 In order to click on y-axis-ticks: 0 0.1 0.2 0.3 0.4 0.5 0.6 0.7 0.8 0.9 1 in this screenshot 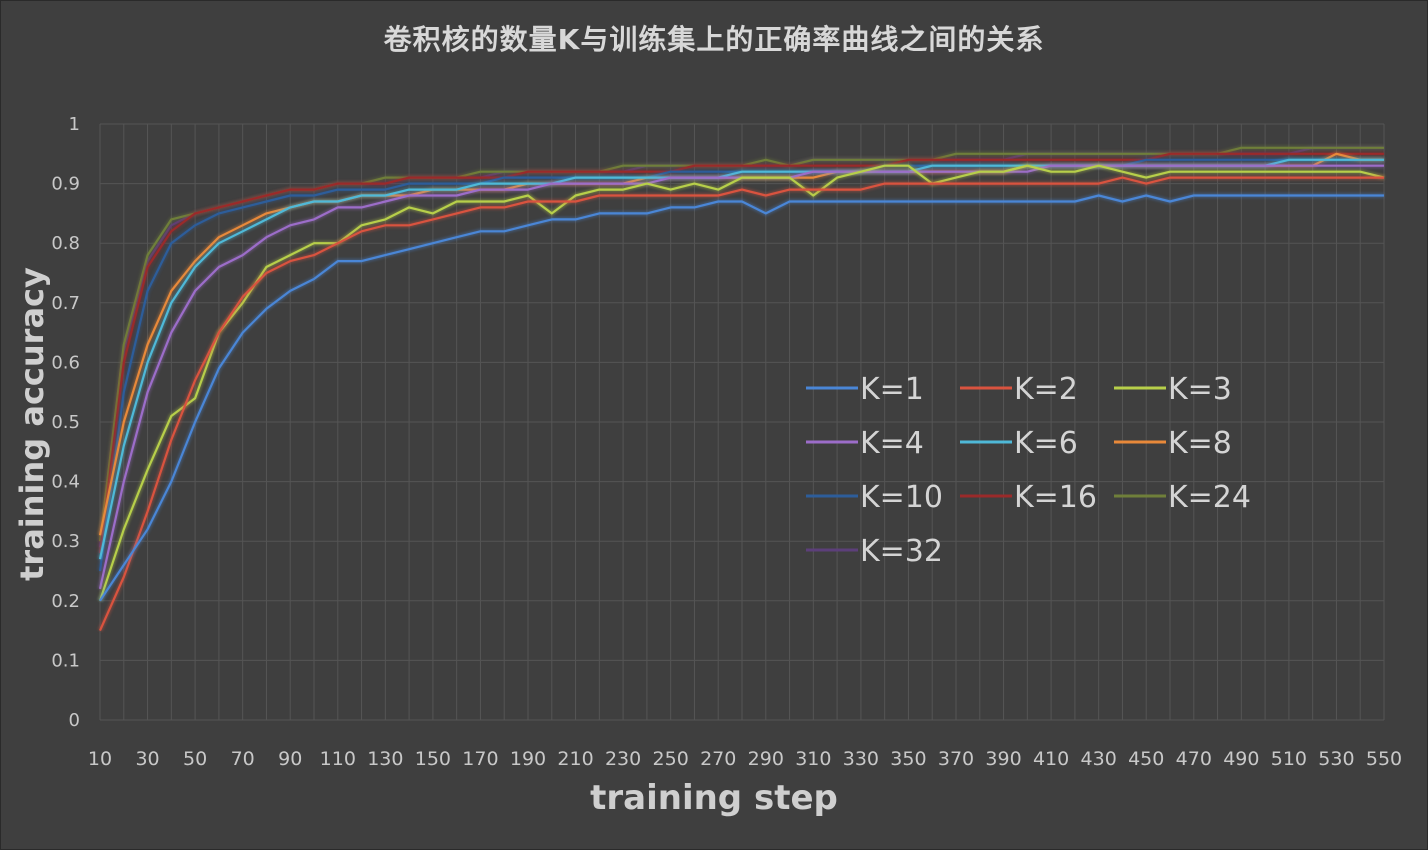, I will do `click(65, 422)`.